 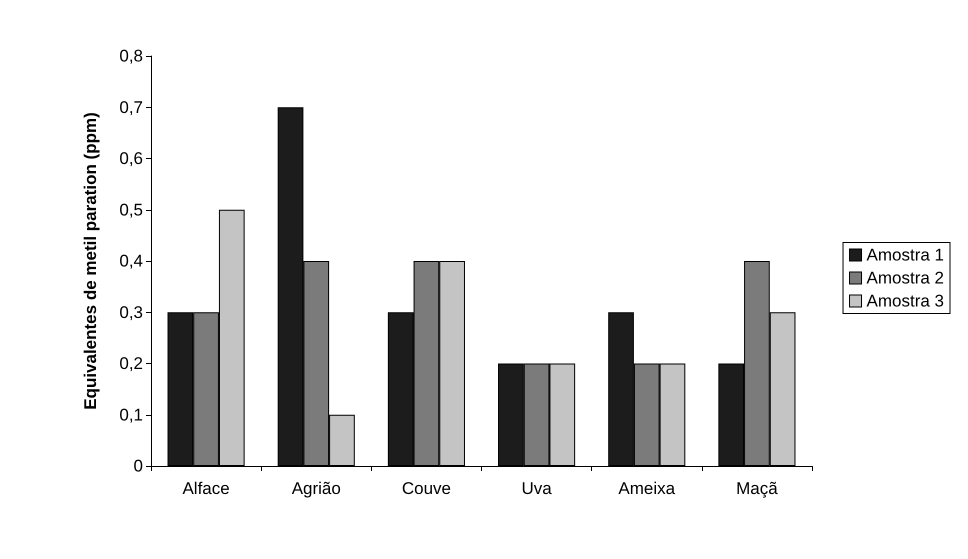 What do you see at coordinates (757, 488) in the screenshot?
I see `x-tick-label: Maçã` at bounding box center [757, 488].